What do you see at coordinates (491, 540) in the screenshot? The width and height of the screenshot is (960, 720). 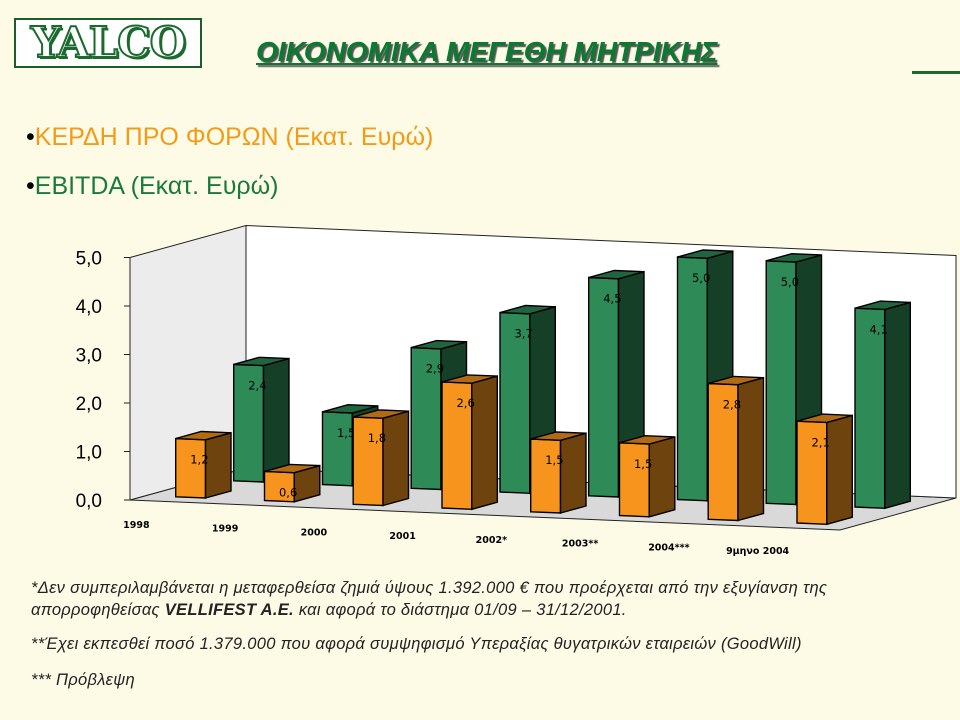 I see `x-tick-label: 2002*` at bounding box center [491, 540].